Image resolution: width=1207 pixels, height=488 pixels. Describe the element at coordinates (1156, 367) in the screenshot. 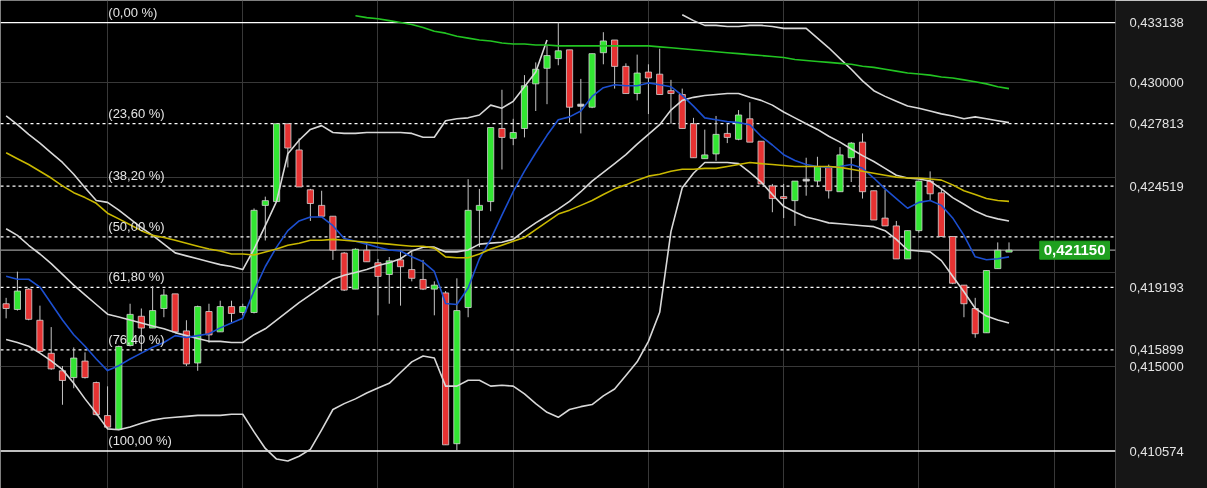

I see `y-tick-label: 0,415000` at that location.